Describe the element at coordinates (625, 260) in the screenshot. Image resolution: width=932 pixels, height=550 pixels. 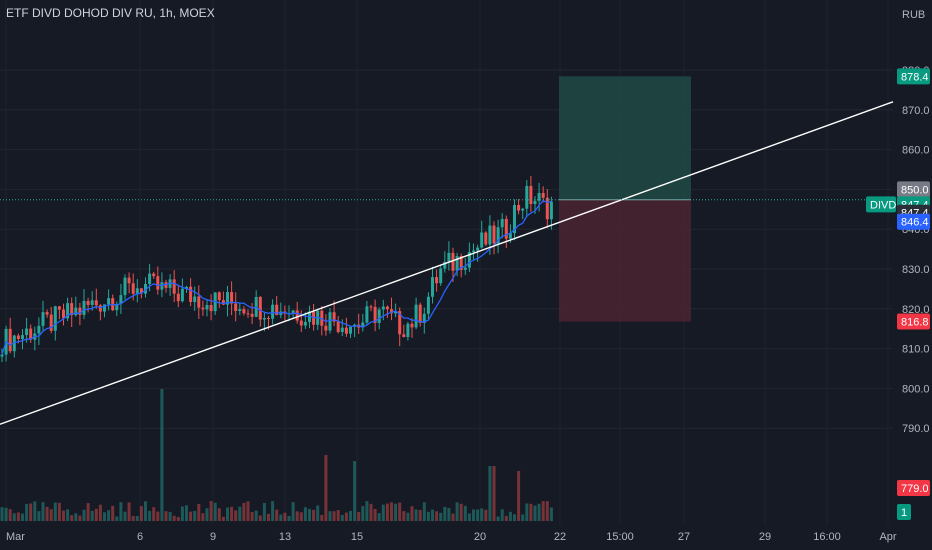
I see `stop-zone` at that location.